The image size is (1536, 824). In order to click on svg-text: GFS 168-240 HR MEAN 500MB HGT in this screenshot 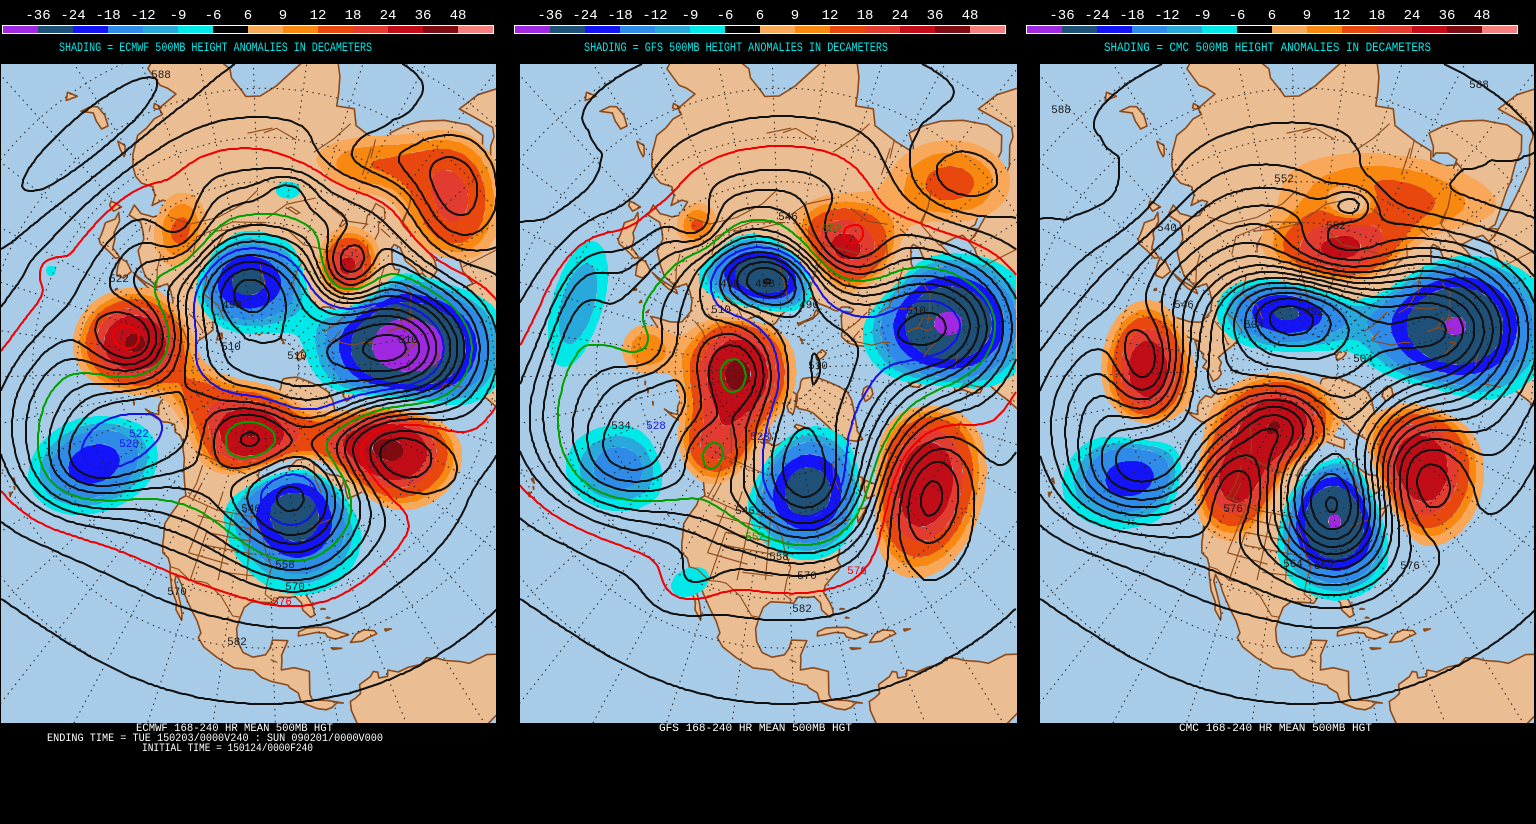, I will do `click(755, 729)`.